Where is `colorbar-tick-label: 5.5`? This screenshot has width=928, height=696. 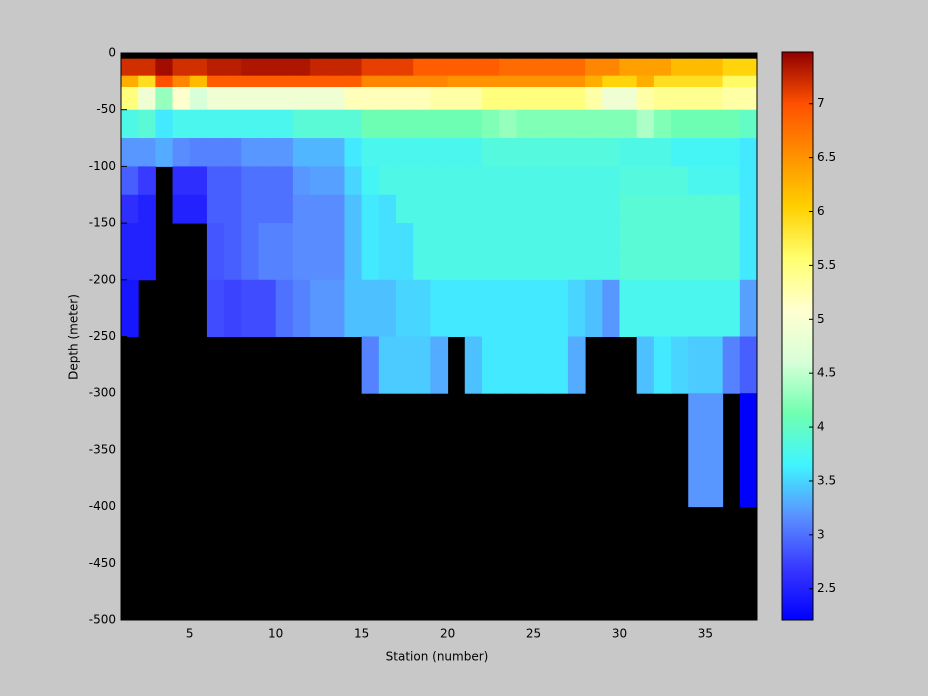
colorbar-tick-label: 5.5 is located at coordinates (826, 265).